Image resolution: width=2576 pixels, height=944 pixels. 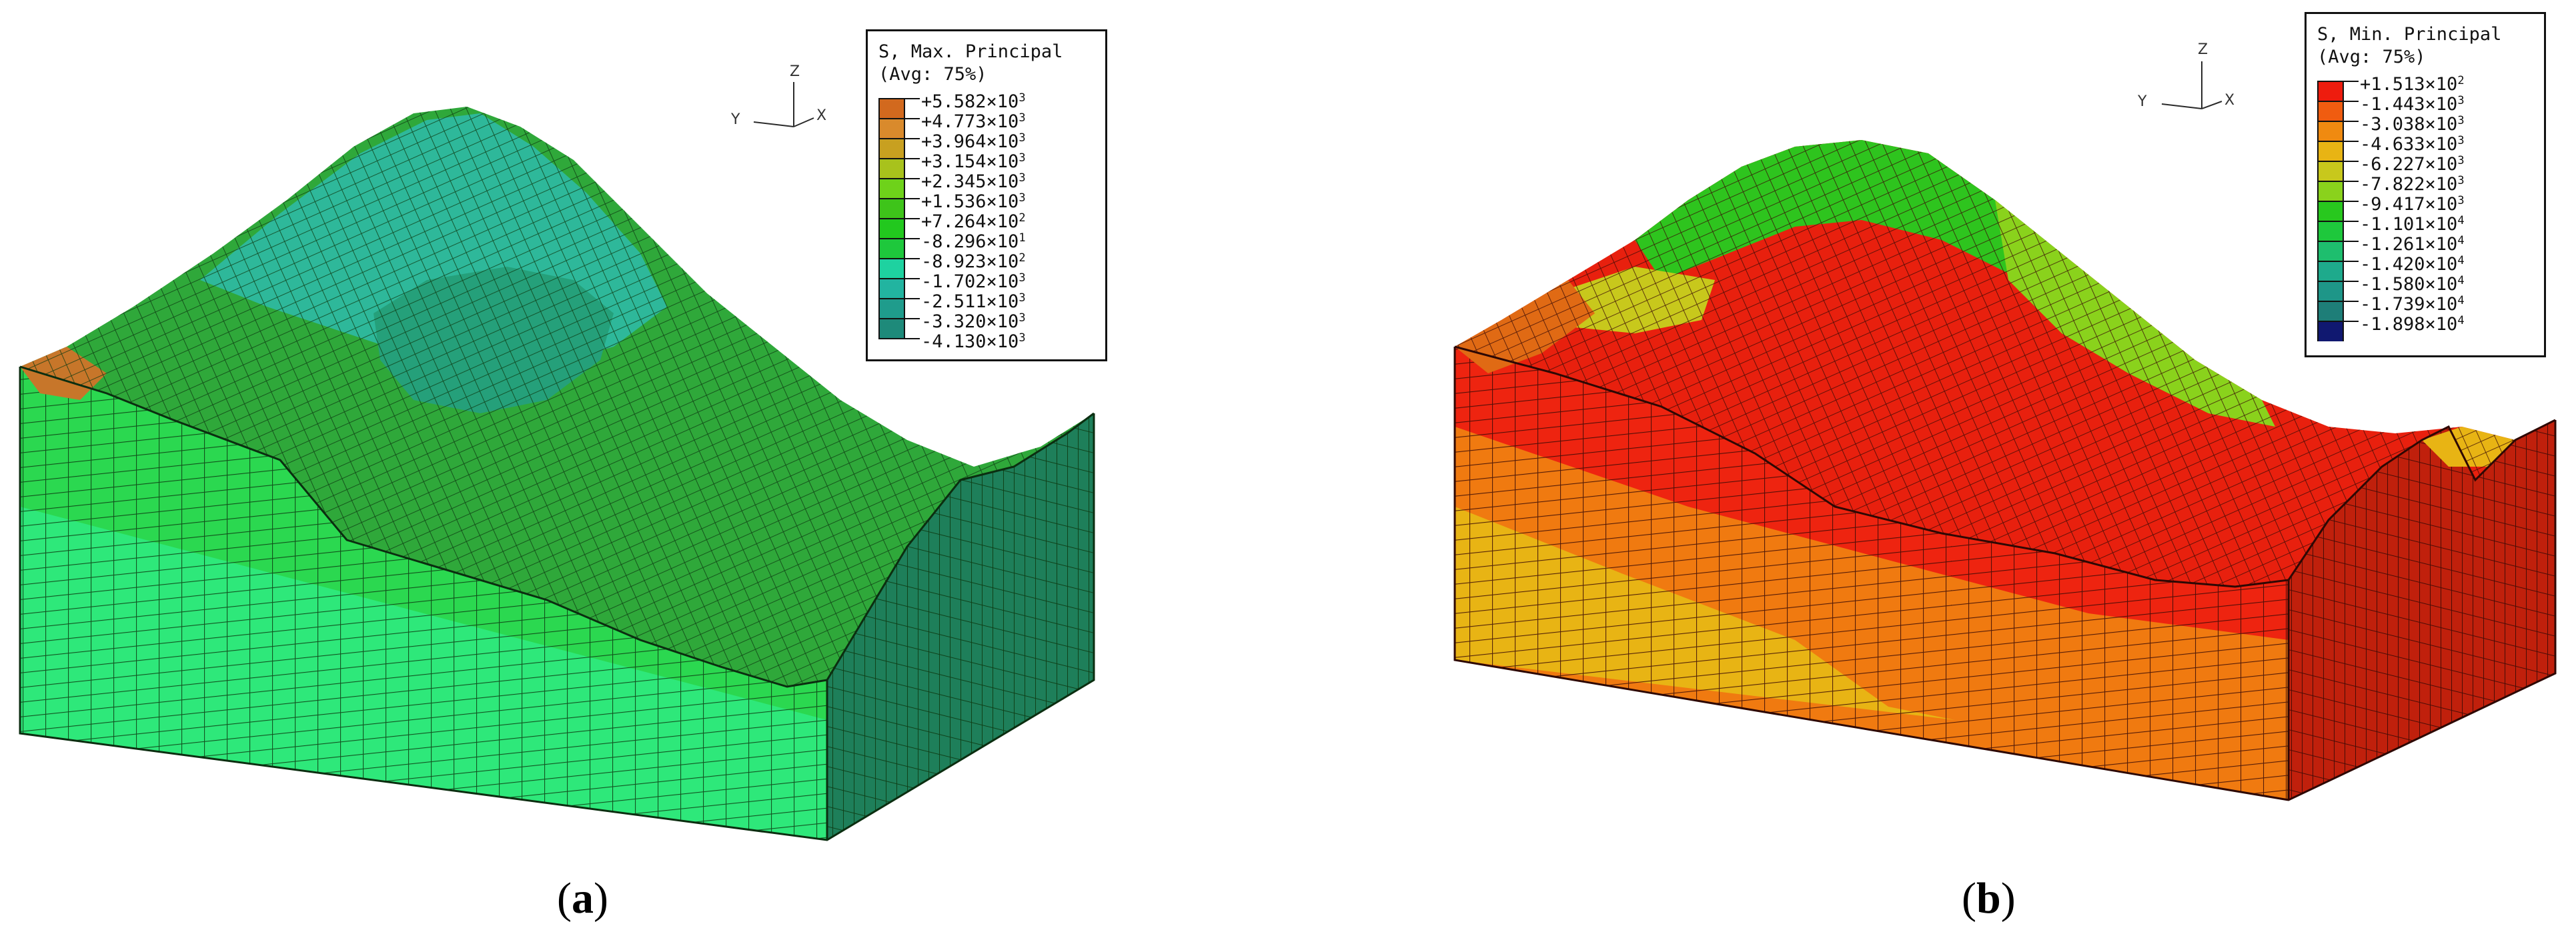 What do you see at coordinates (2413, 104) in the screenshot?
I see `legend-value: -1.443×103` at bounding box center [2413, 104].